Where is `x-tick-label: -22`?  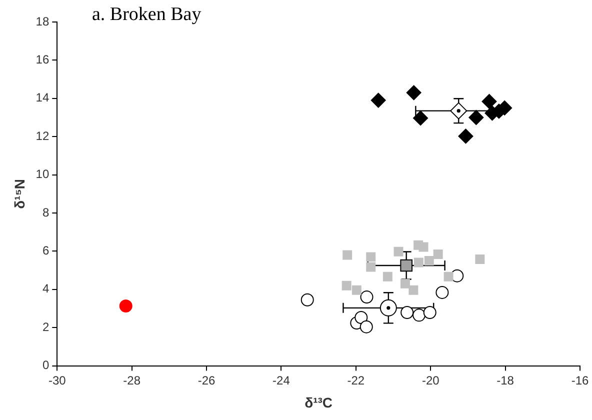 x-tick-label: -22 is located at coordinates (356, 380).